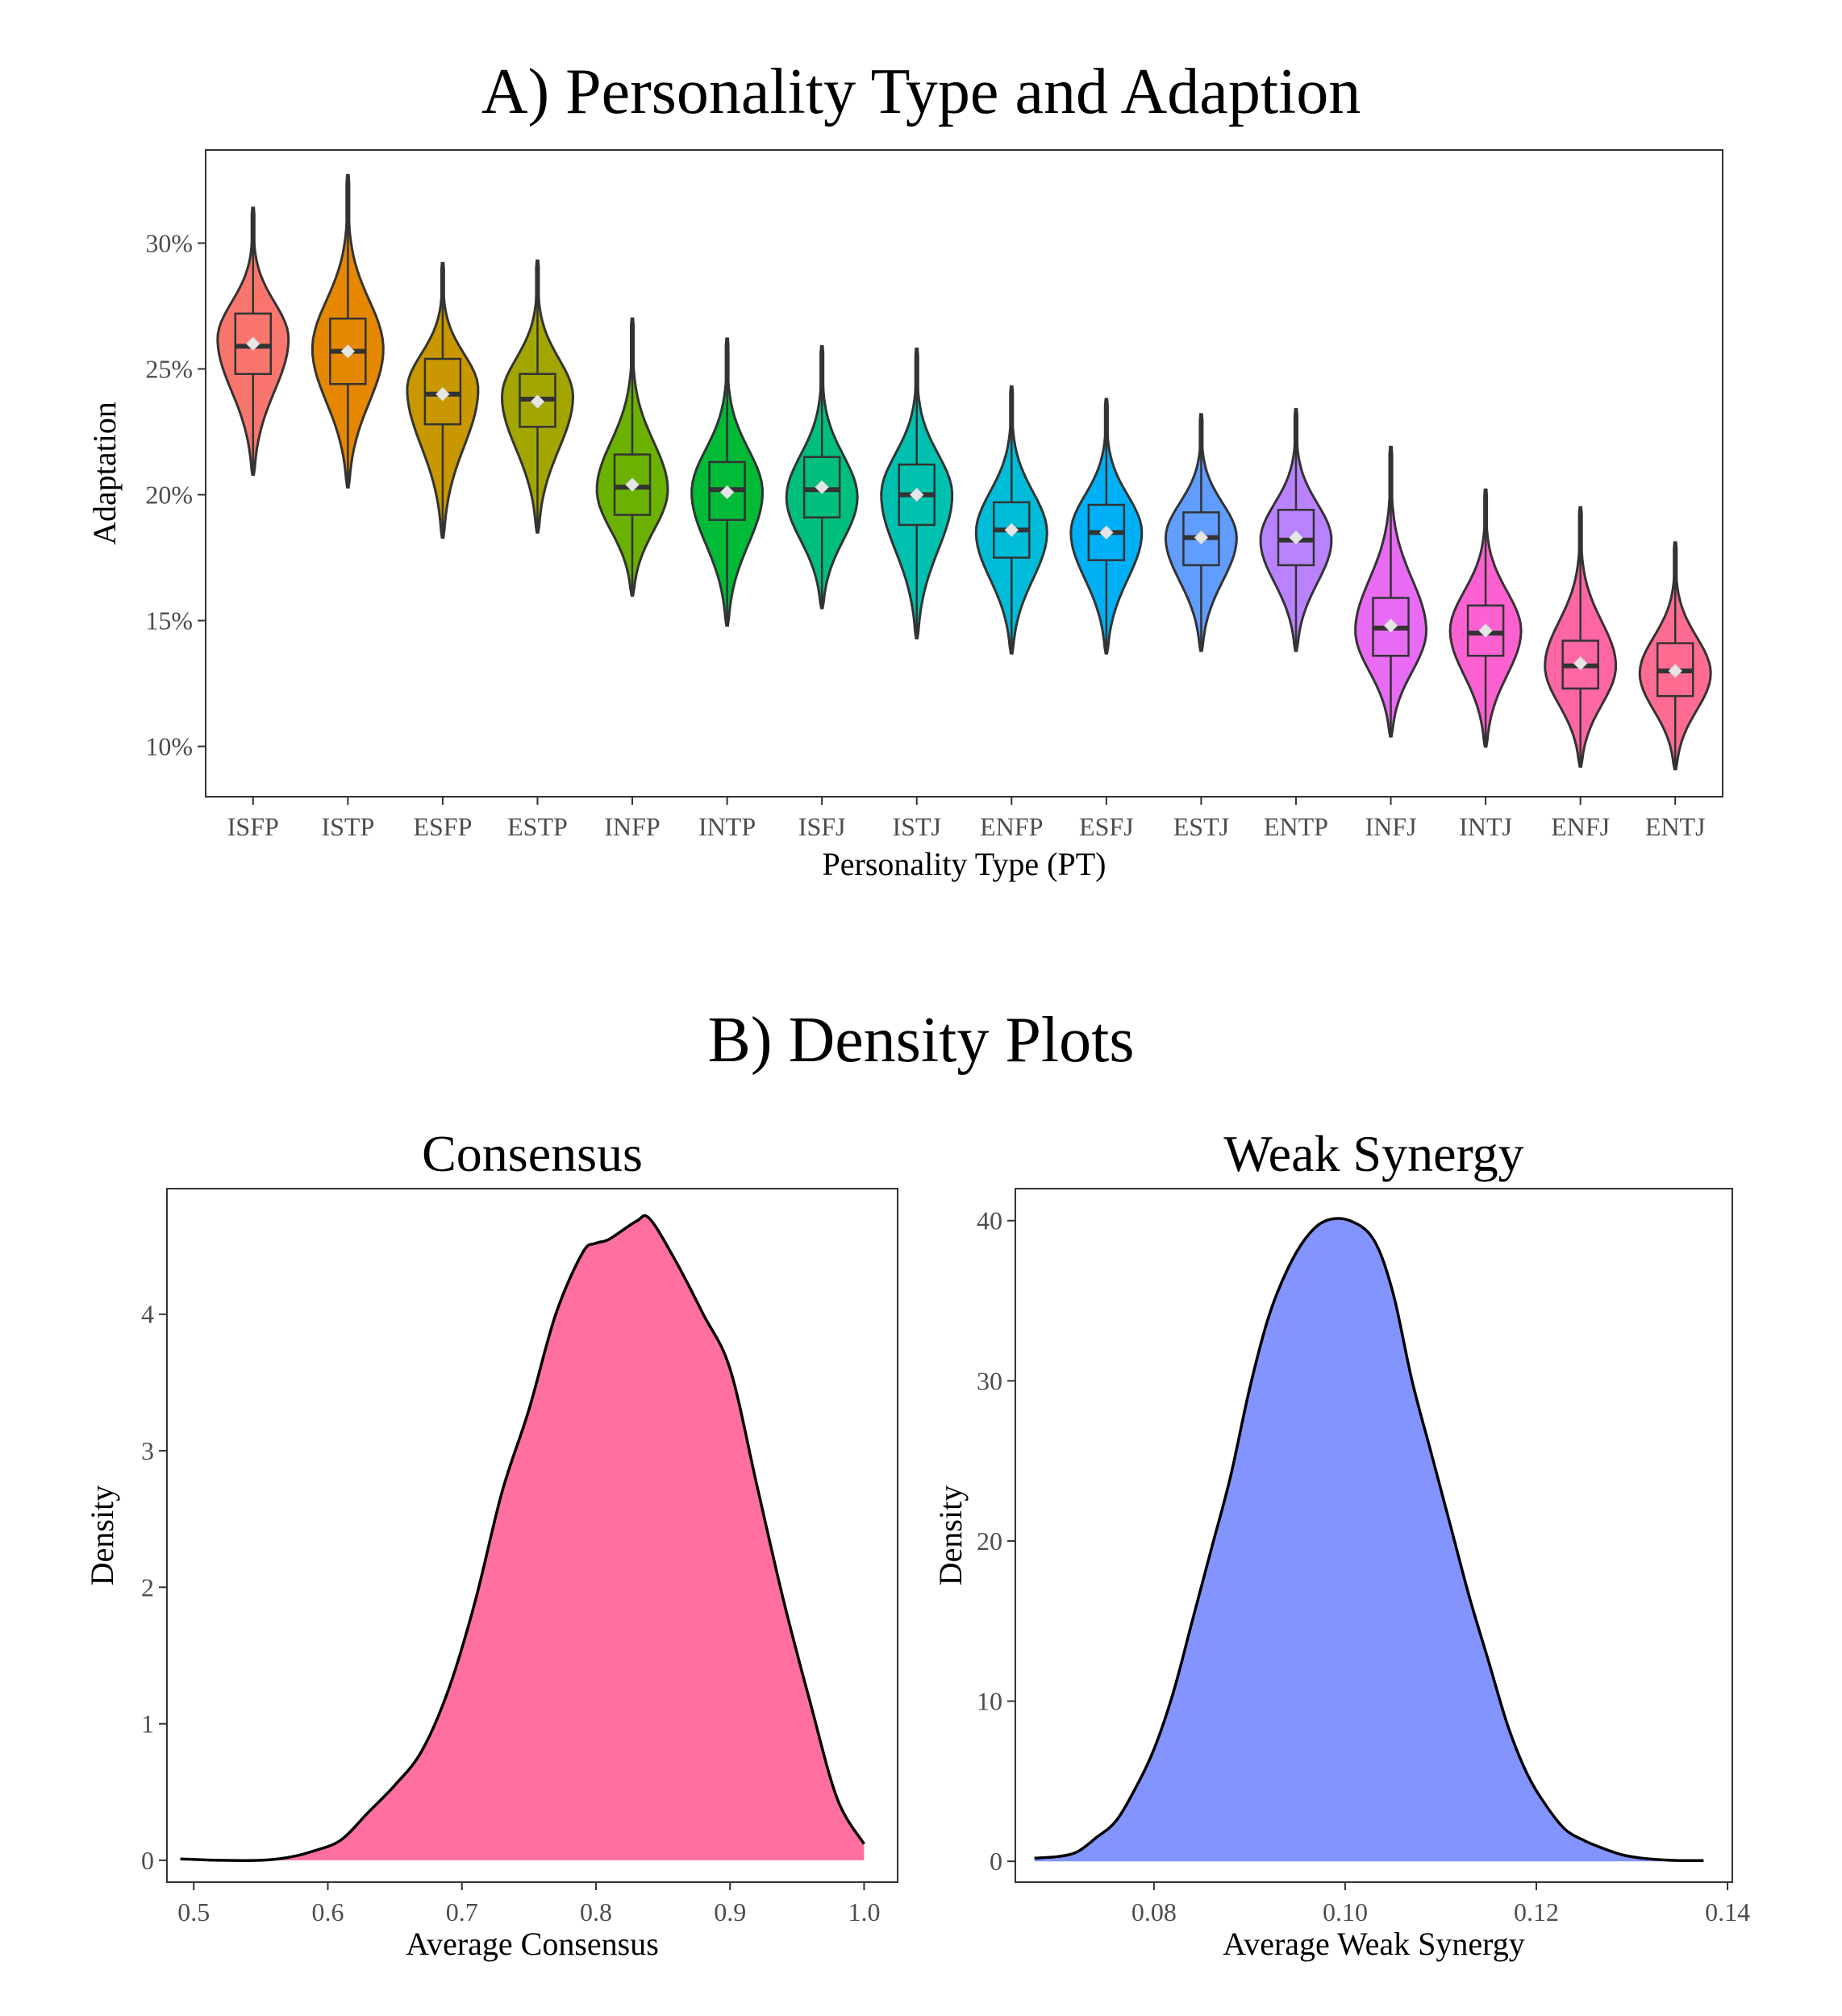  I want to click on box-intj, so click(1486, 631).